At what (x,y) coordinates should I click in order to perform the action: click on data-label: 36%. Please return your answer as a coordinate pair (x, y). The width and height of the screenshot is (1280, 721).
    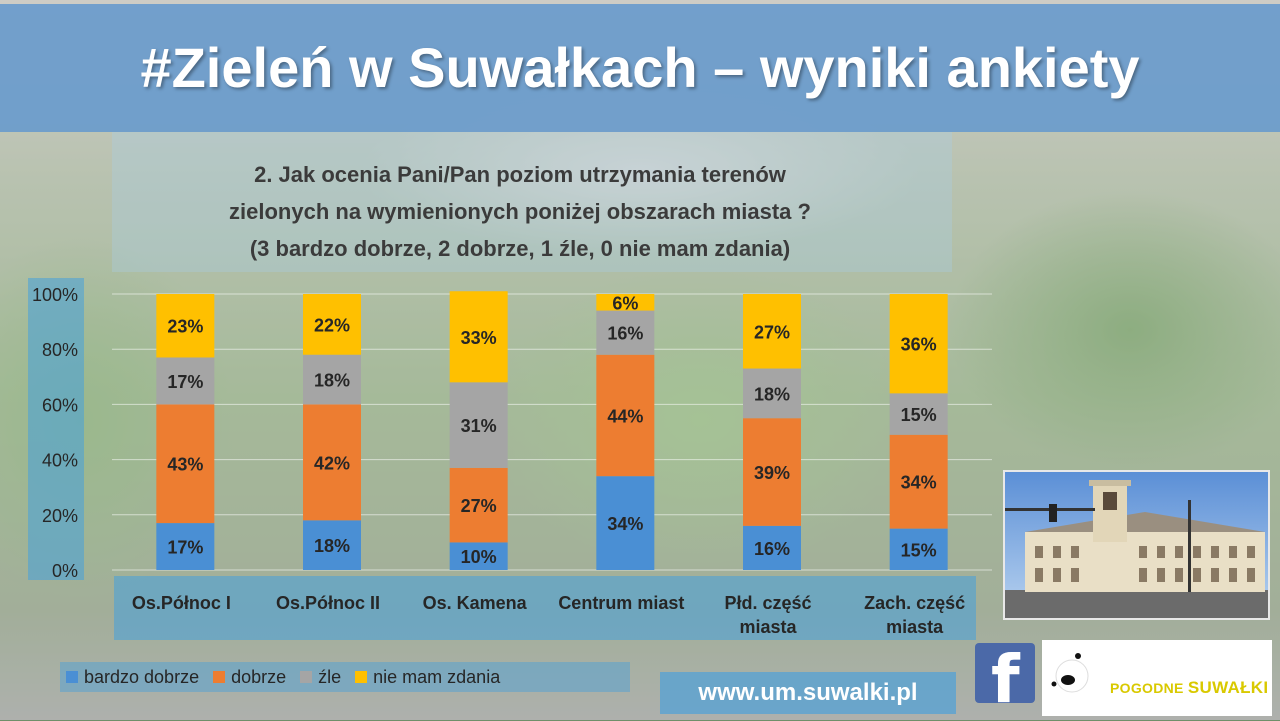
    Looking at the image, I should click on (919, 345).